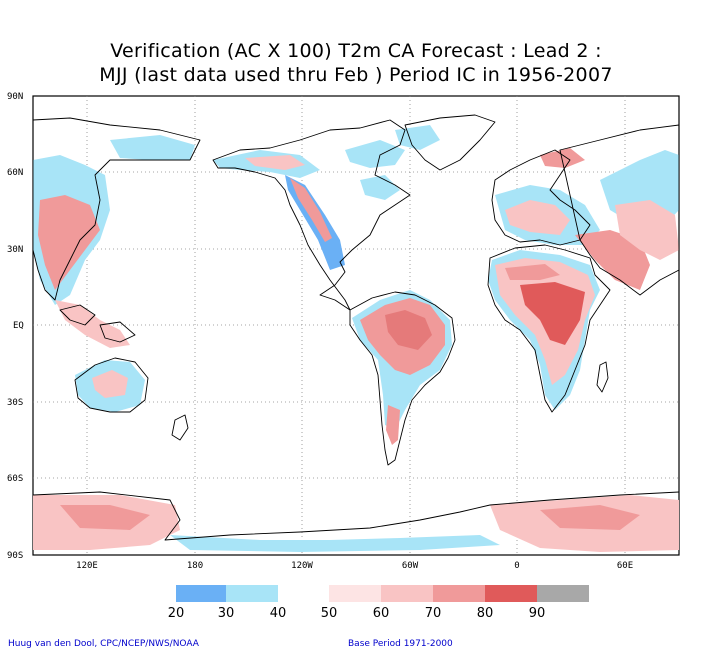  What do you see at coordinates (647, 230) in the screenshot?
I see `shade-centralasia-mixed` at bounding box center [647, 230].